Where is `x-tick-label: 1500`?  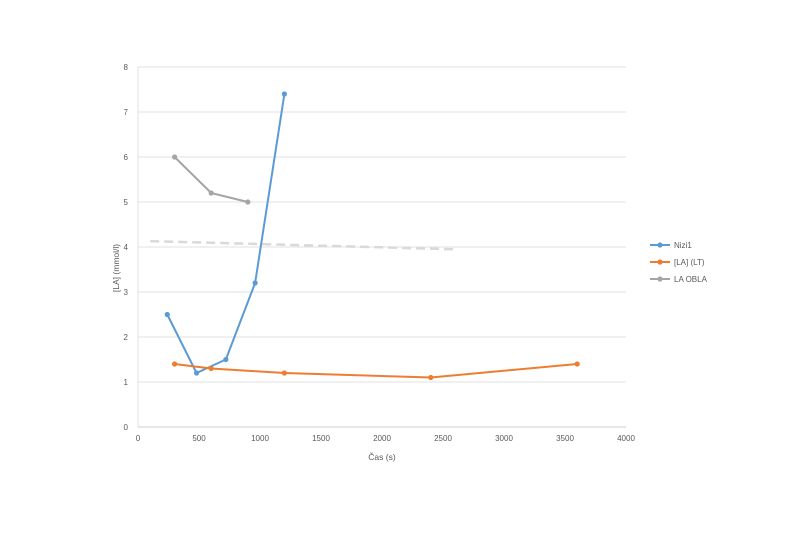 x-tick-label: 1500 is located at coordinates (321, 438).